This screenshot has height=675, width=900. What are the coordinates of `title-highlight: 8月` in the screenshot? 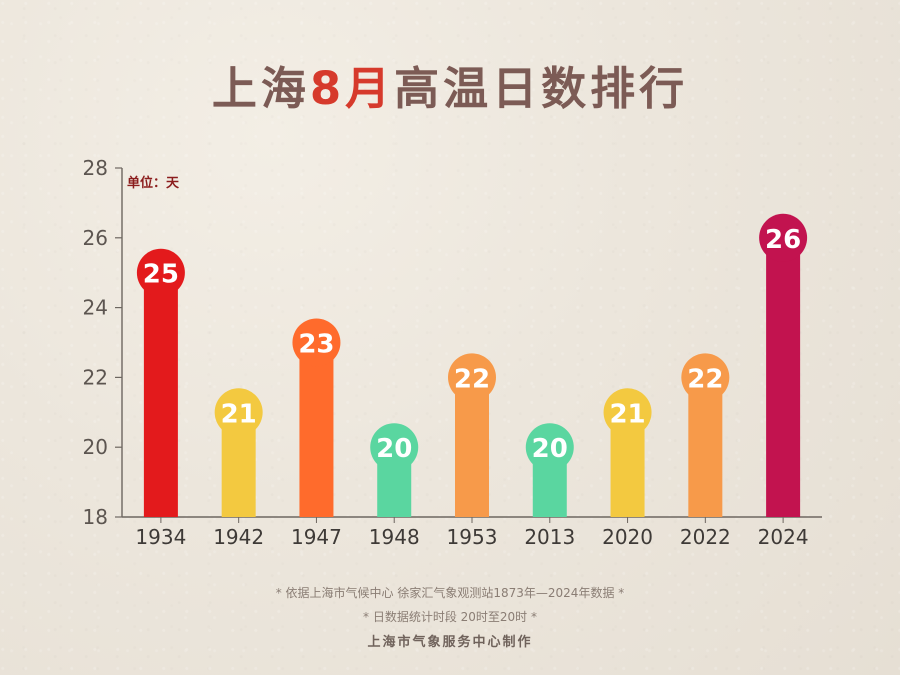 It's located at (352, 88).